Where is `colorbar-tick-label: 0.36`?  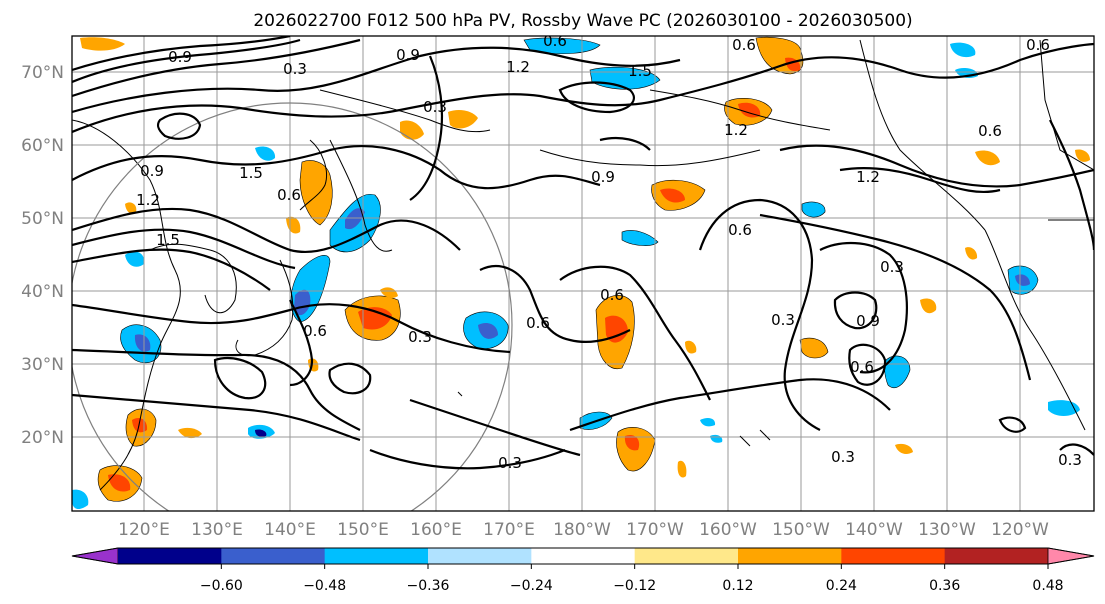
colorbar-tick-label: 0.36 is located at coordinates (944, 586).